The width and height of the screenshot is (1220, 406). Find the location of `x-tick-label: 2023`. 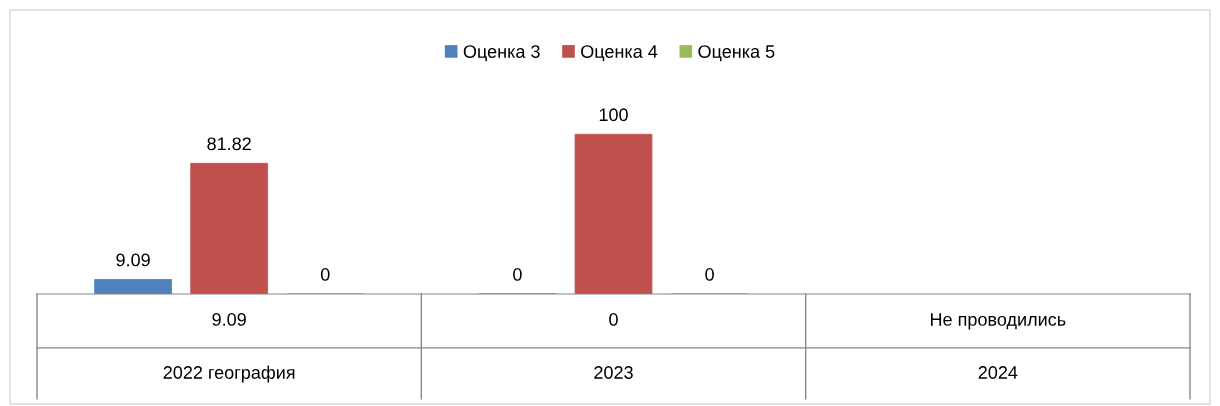

x-tick-label: 2023 is located at coordinates (613, 372).